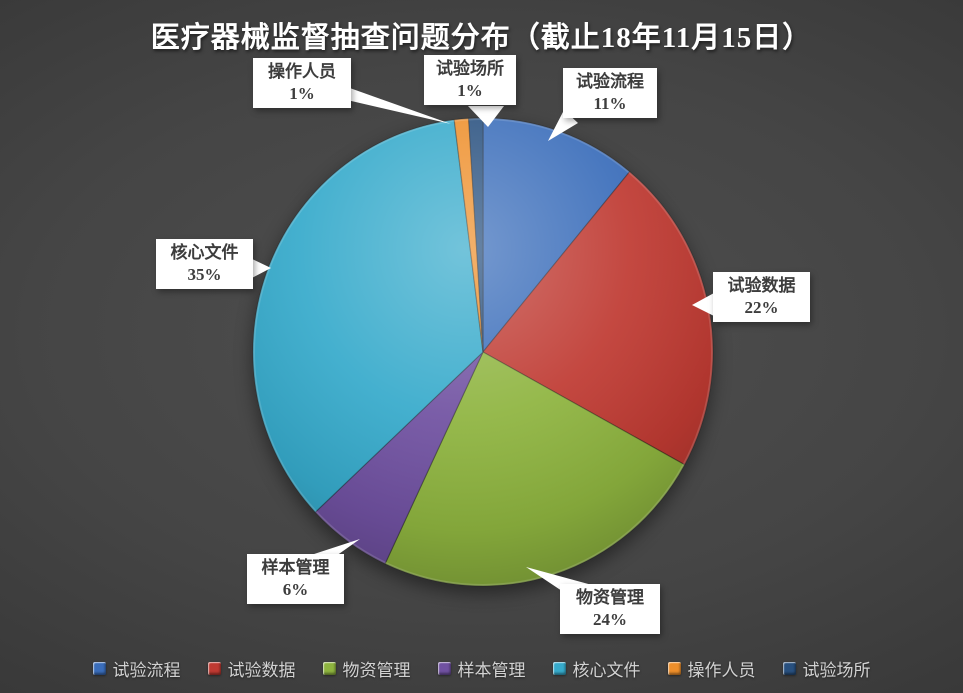 The height and width of the screenshot is (693, 963). What do you see at coordinates (610, 619) in the screenshot?
I see `label-pct: 24%` at bounding box center [610, 619].